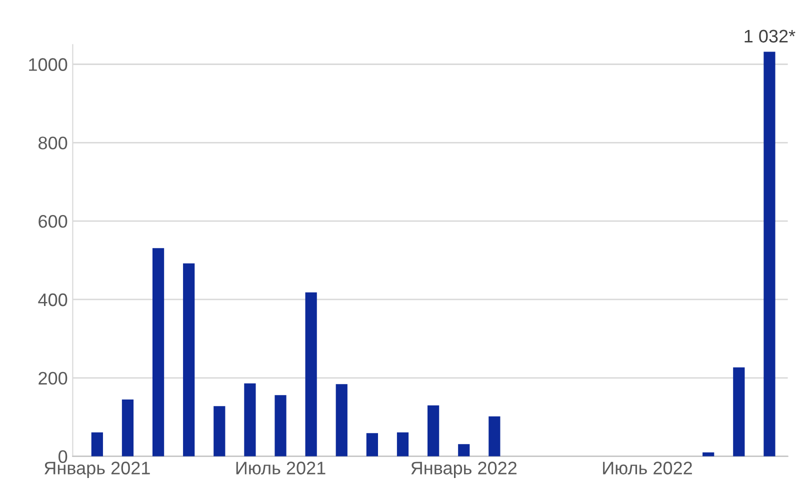 This screenshot has width=808, height=496. Describe the element at coordinates (281, 468) in the screenshot. I see `x-tick-label: Июль 2021` at that location.